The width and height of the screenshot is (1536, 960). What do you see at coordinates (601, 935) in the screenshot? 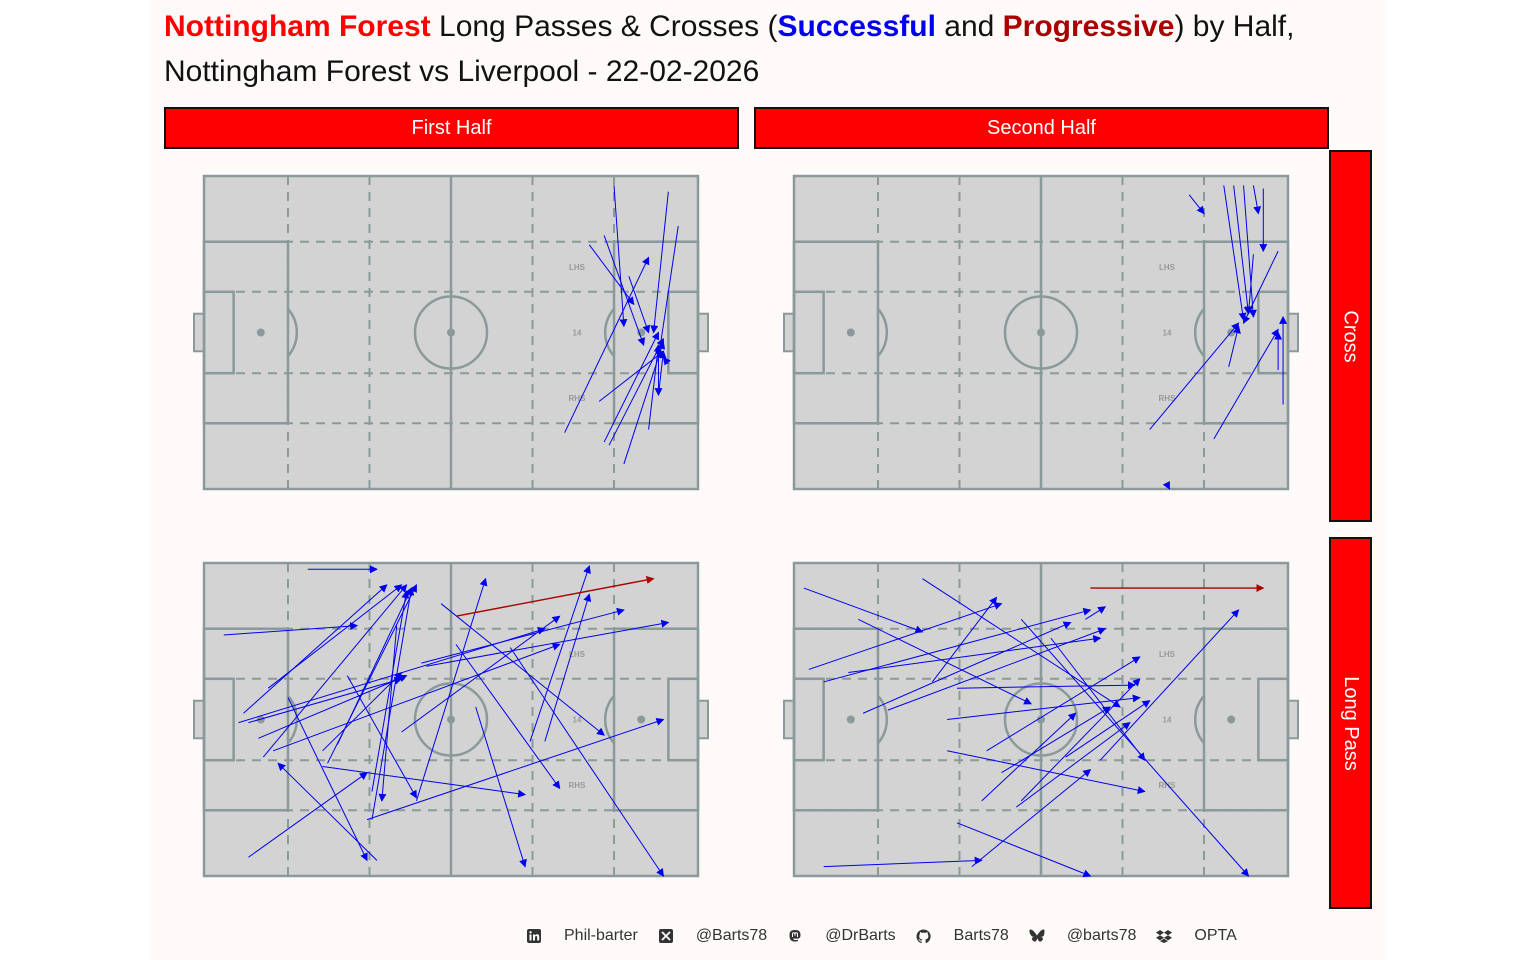
I see `footer-handle: Phil-barter` at bounding box center [601, 935].